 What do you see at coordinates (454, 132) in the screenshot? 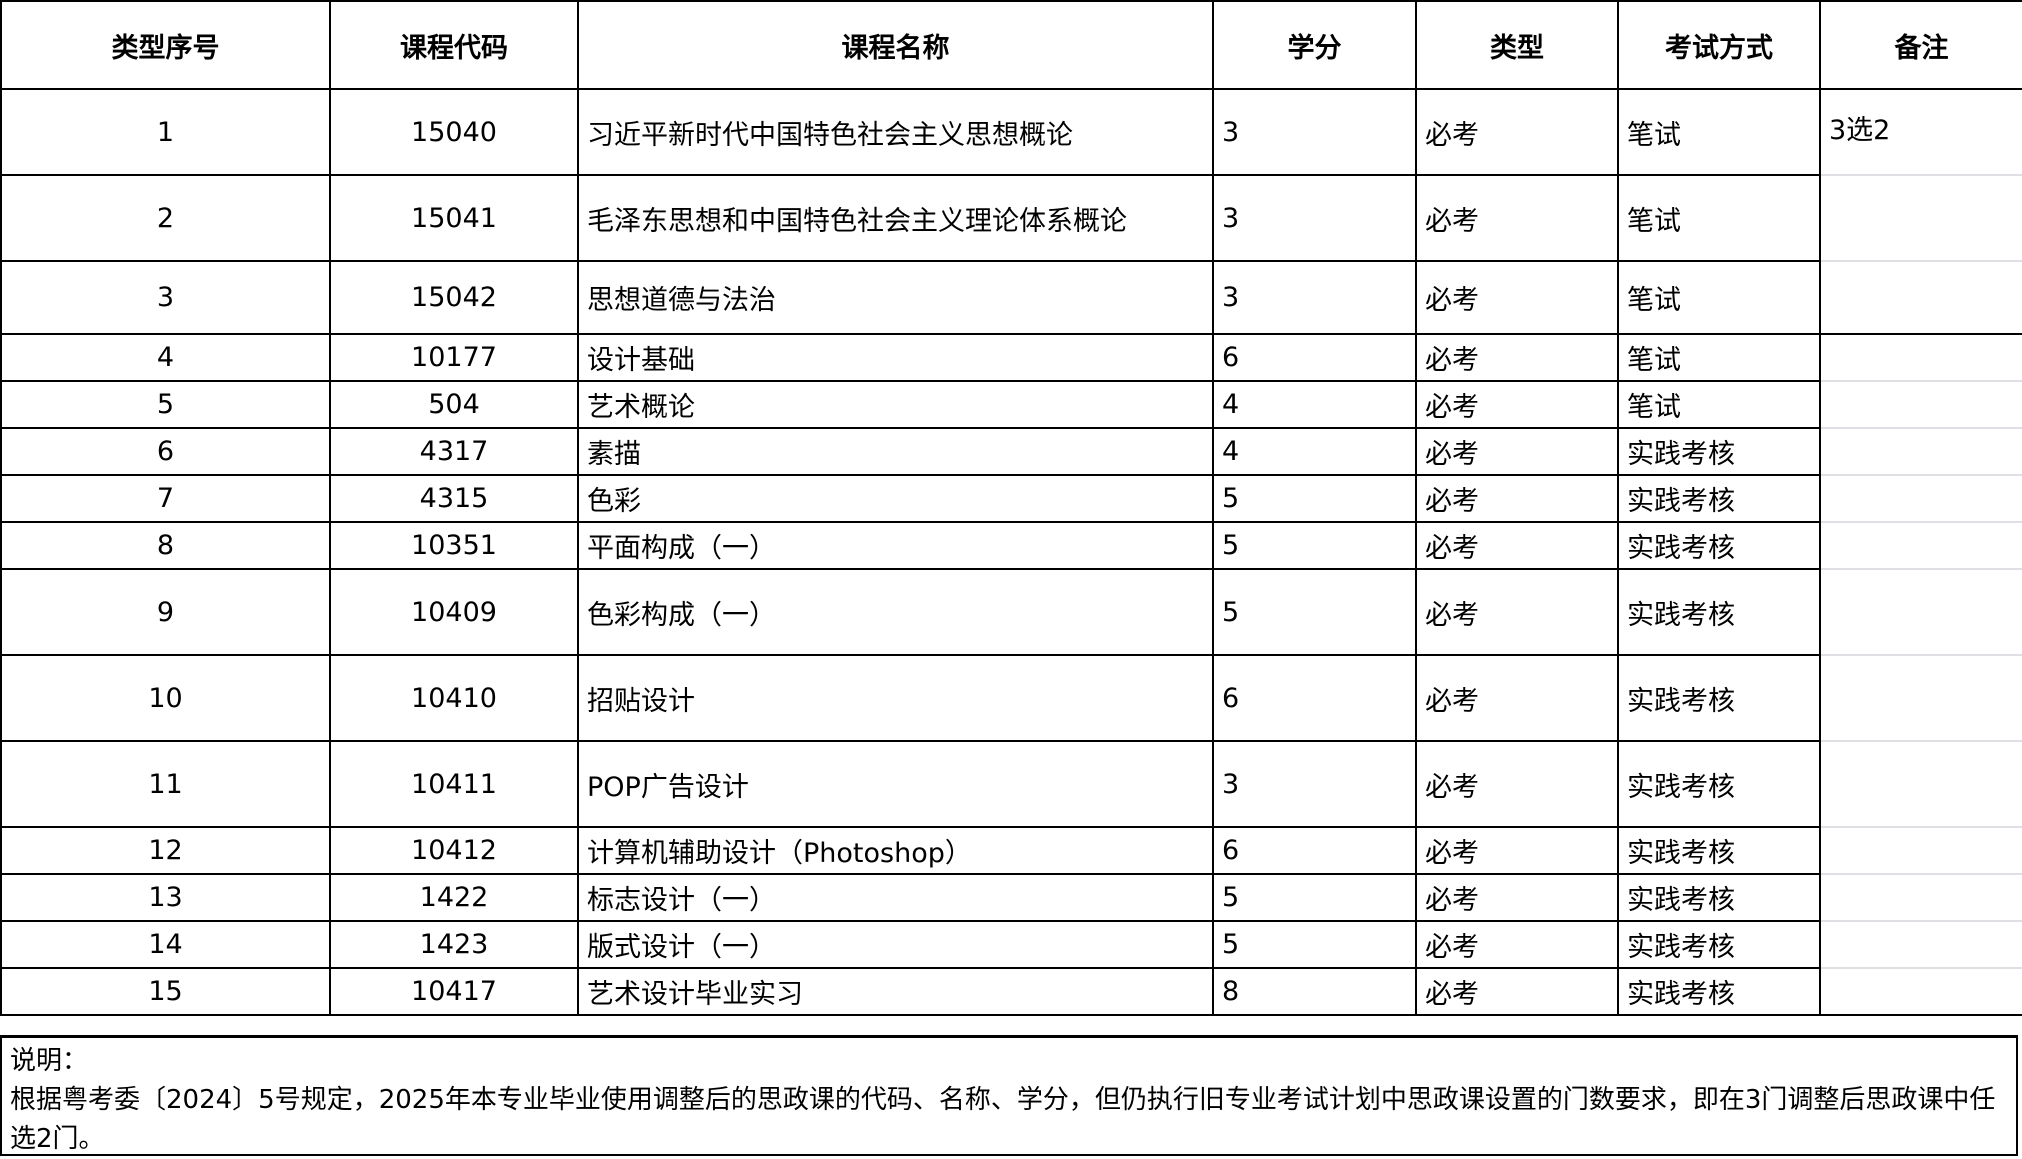
I see `cell-code: 15040` at bounding box center [454, 132].